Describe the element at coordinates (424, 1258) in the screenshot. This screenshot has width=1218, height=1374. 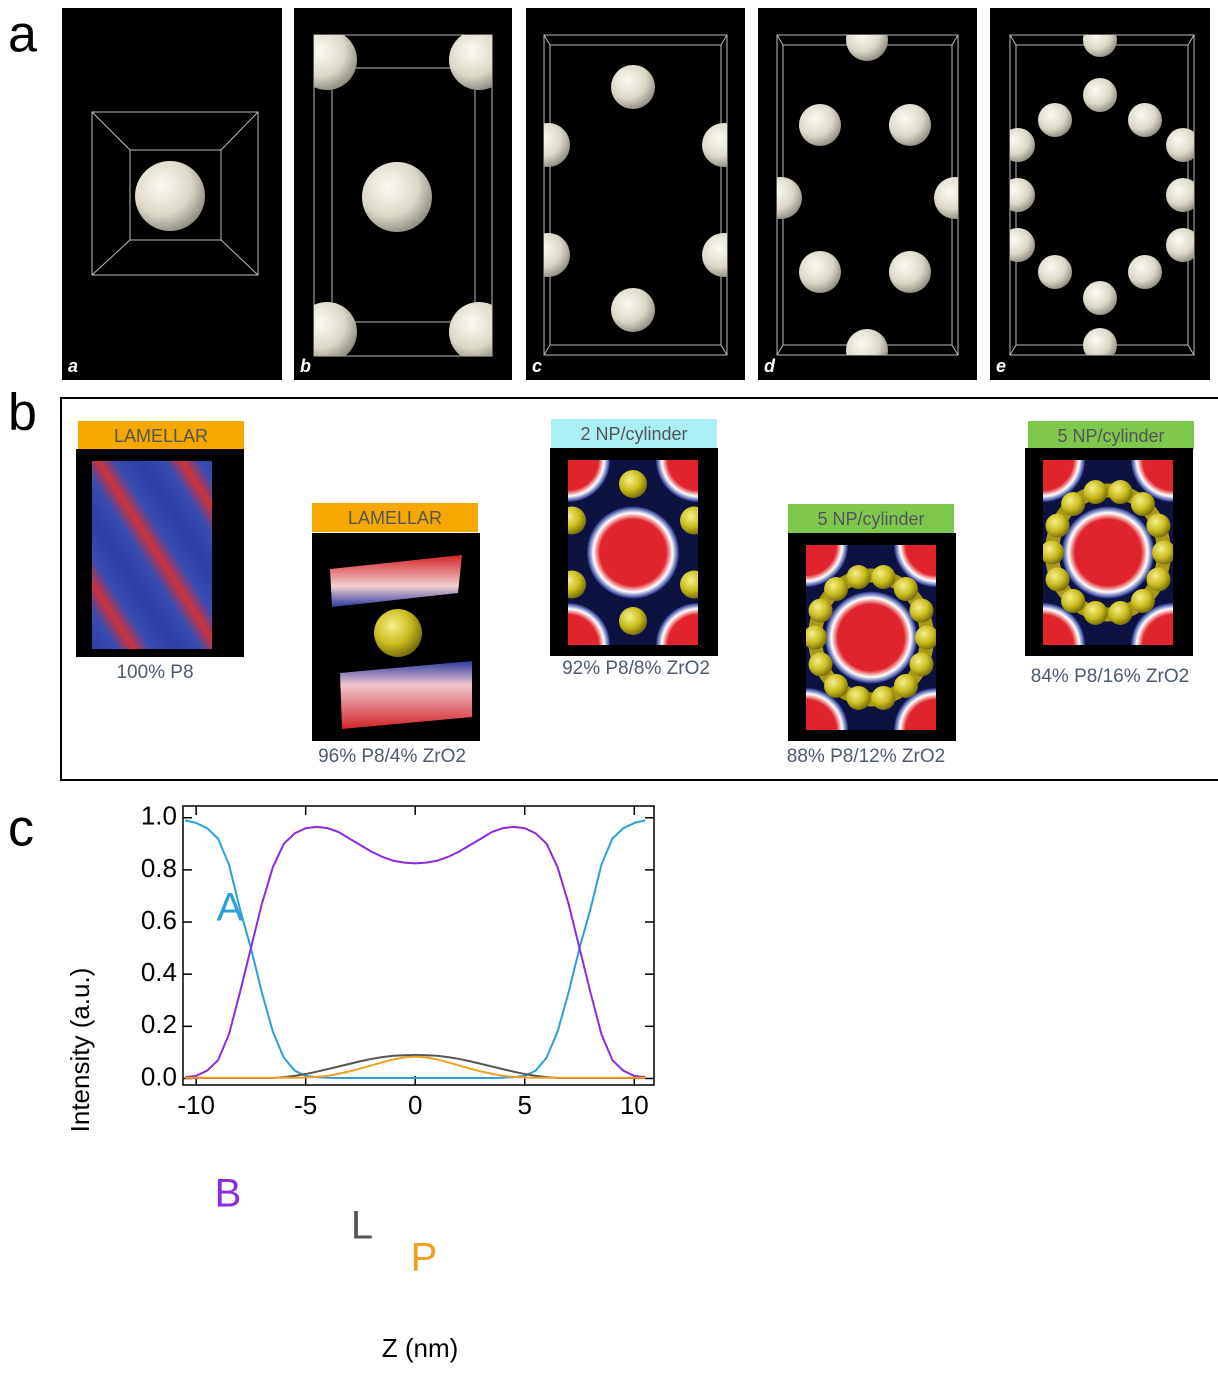
I see `series-label: P` at that location.